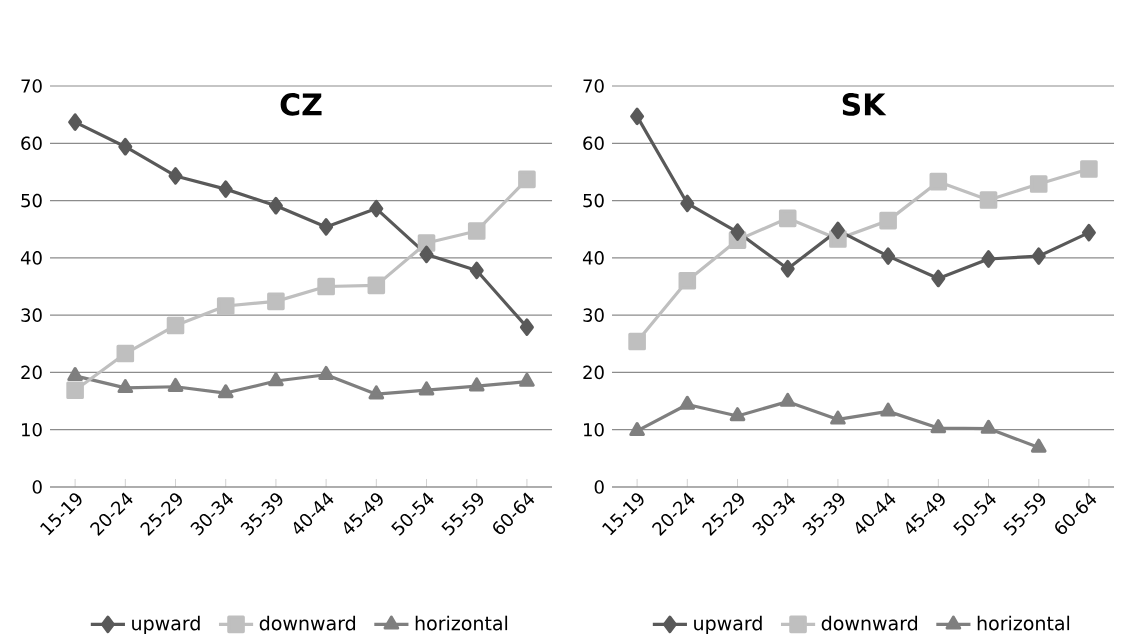  Describe the element at coordinates (864, 104) in the screenshot. I see `chart-title: SK` at that location.